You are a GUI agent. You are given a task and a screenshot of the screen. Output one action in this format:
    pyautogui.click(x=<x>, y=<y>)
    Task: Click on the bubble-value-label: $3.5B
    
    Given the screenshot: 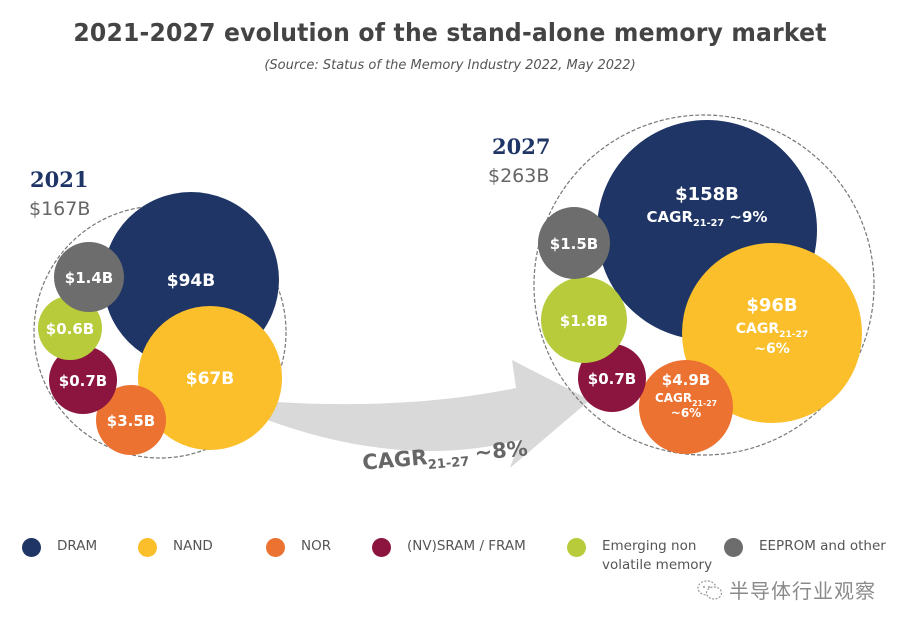 What is the action you would take?
    pyautogui.click(x=131, y=421)
    